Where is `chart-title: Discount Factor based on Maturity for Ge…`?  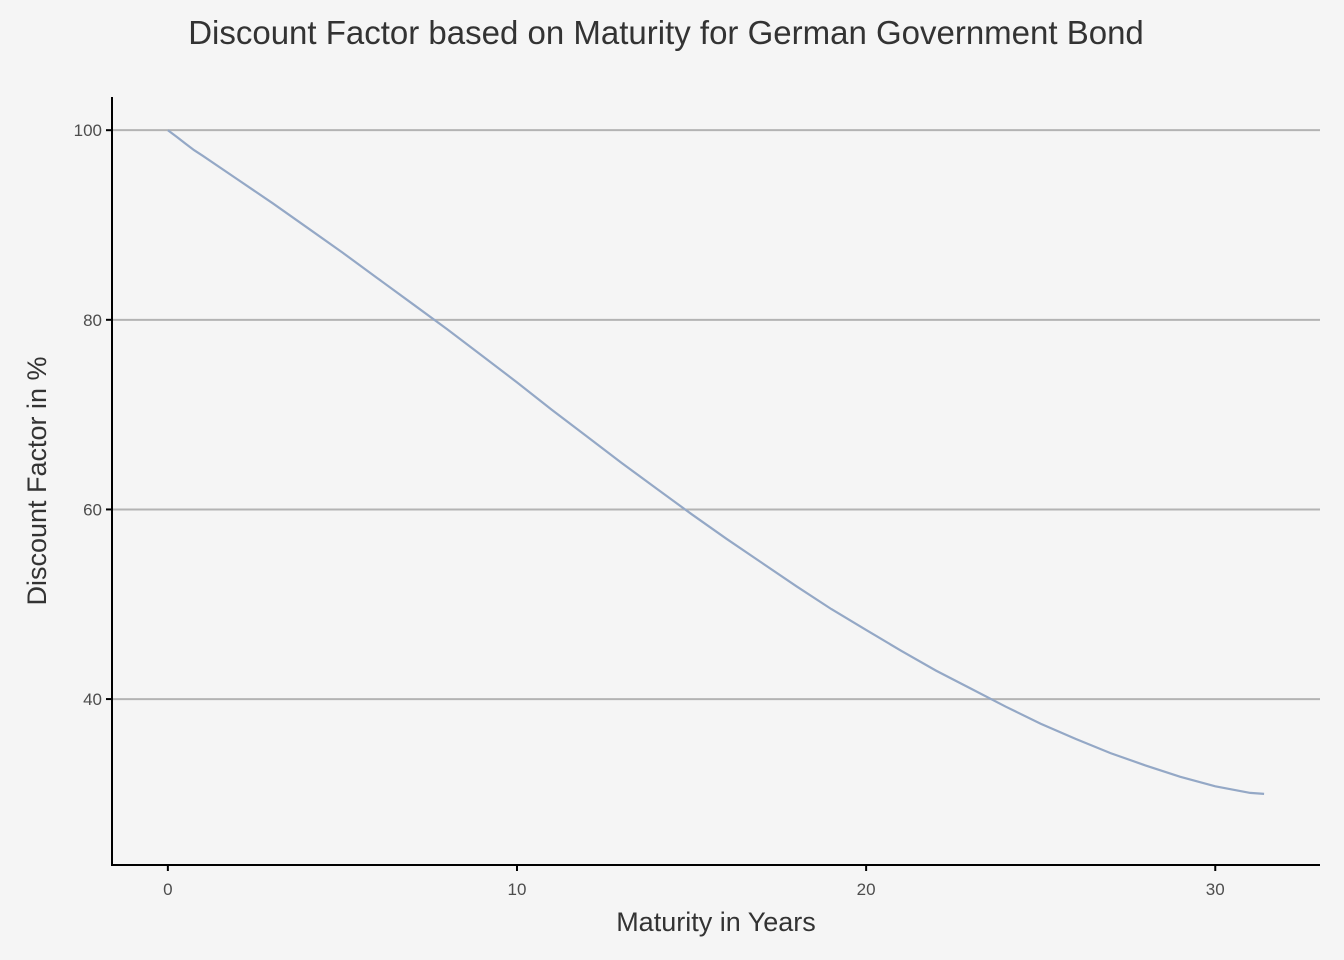 chart-title: Discount Factor based on Maturity for Ge… is located at coordinates (666, 32).